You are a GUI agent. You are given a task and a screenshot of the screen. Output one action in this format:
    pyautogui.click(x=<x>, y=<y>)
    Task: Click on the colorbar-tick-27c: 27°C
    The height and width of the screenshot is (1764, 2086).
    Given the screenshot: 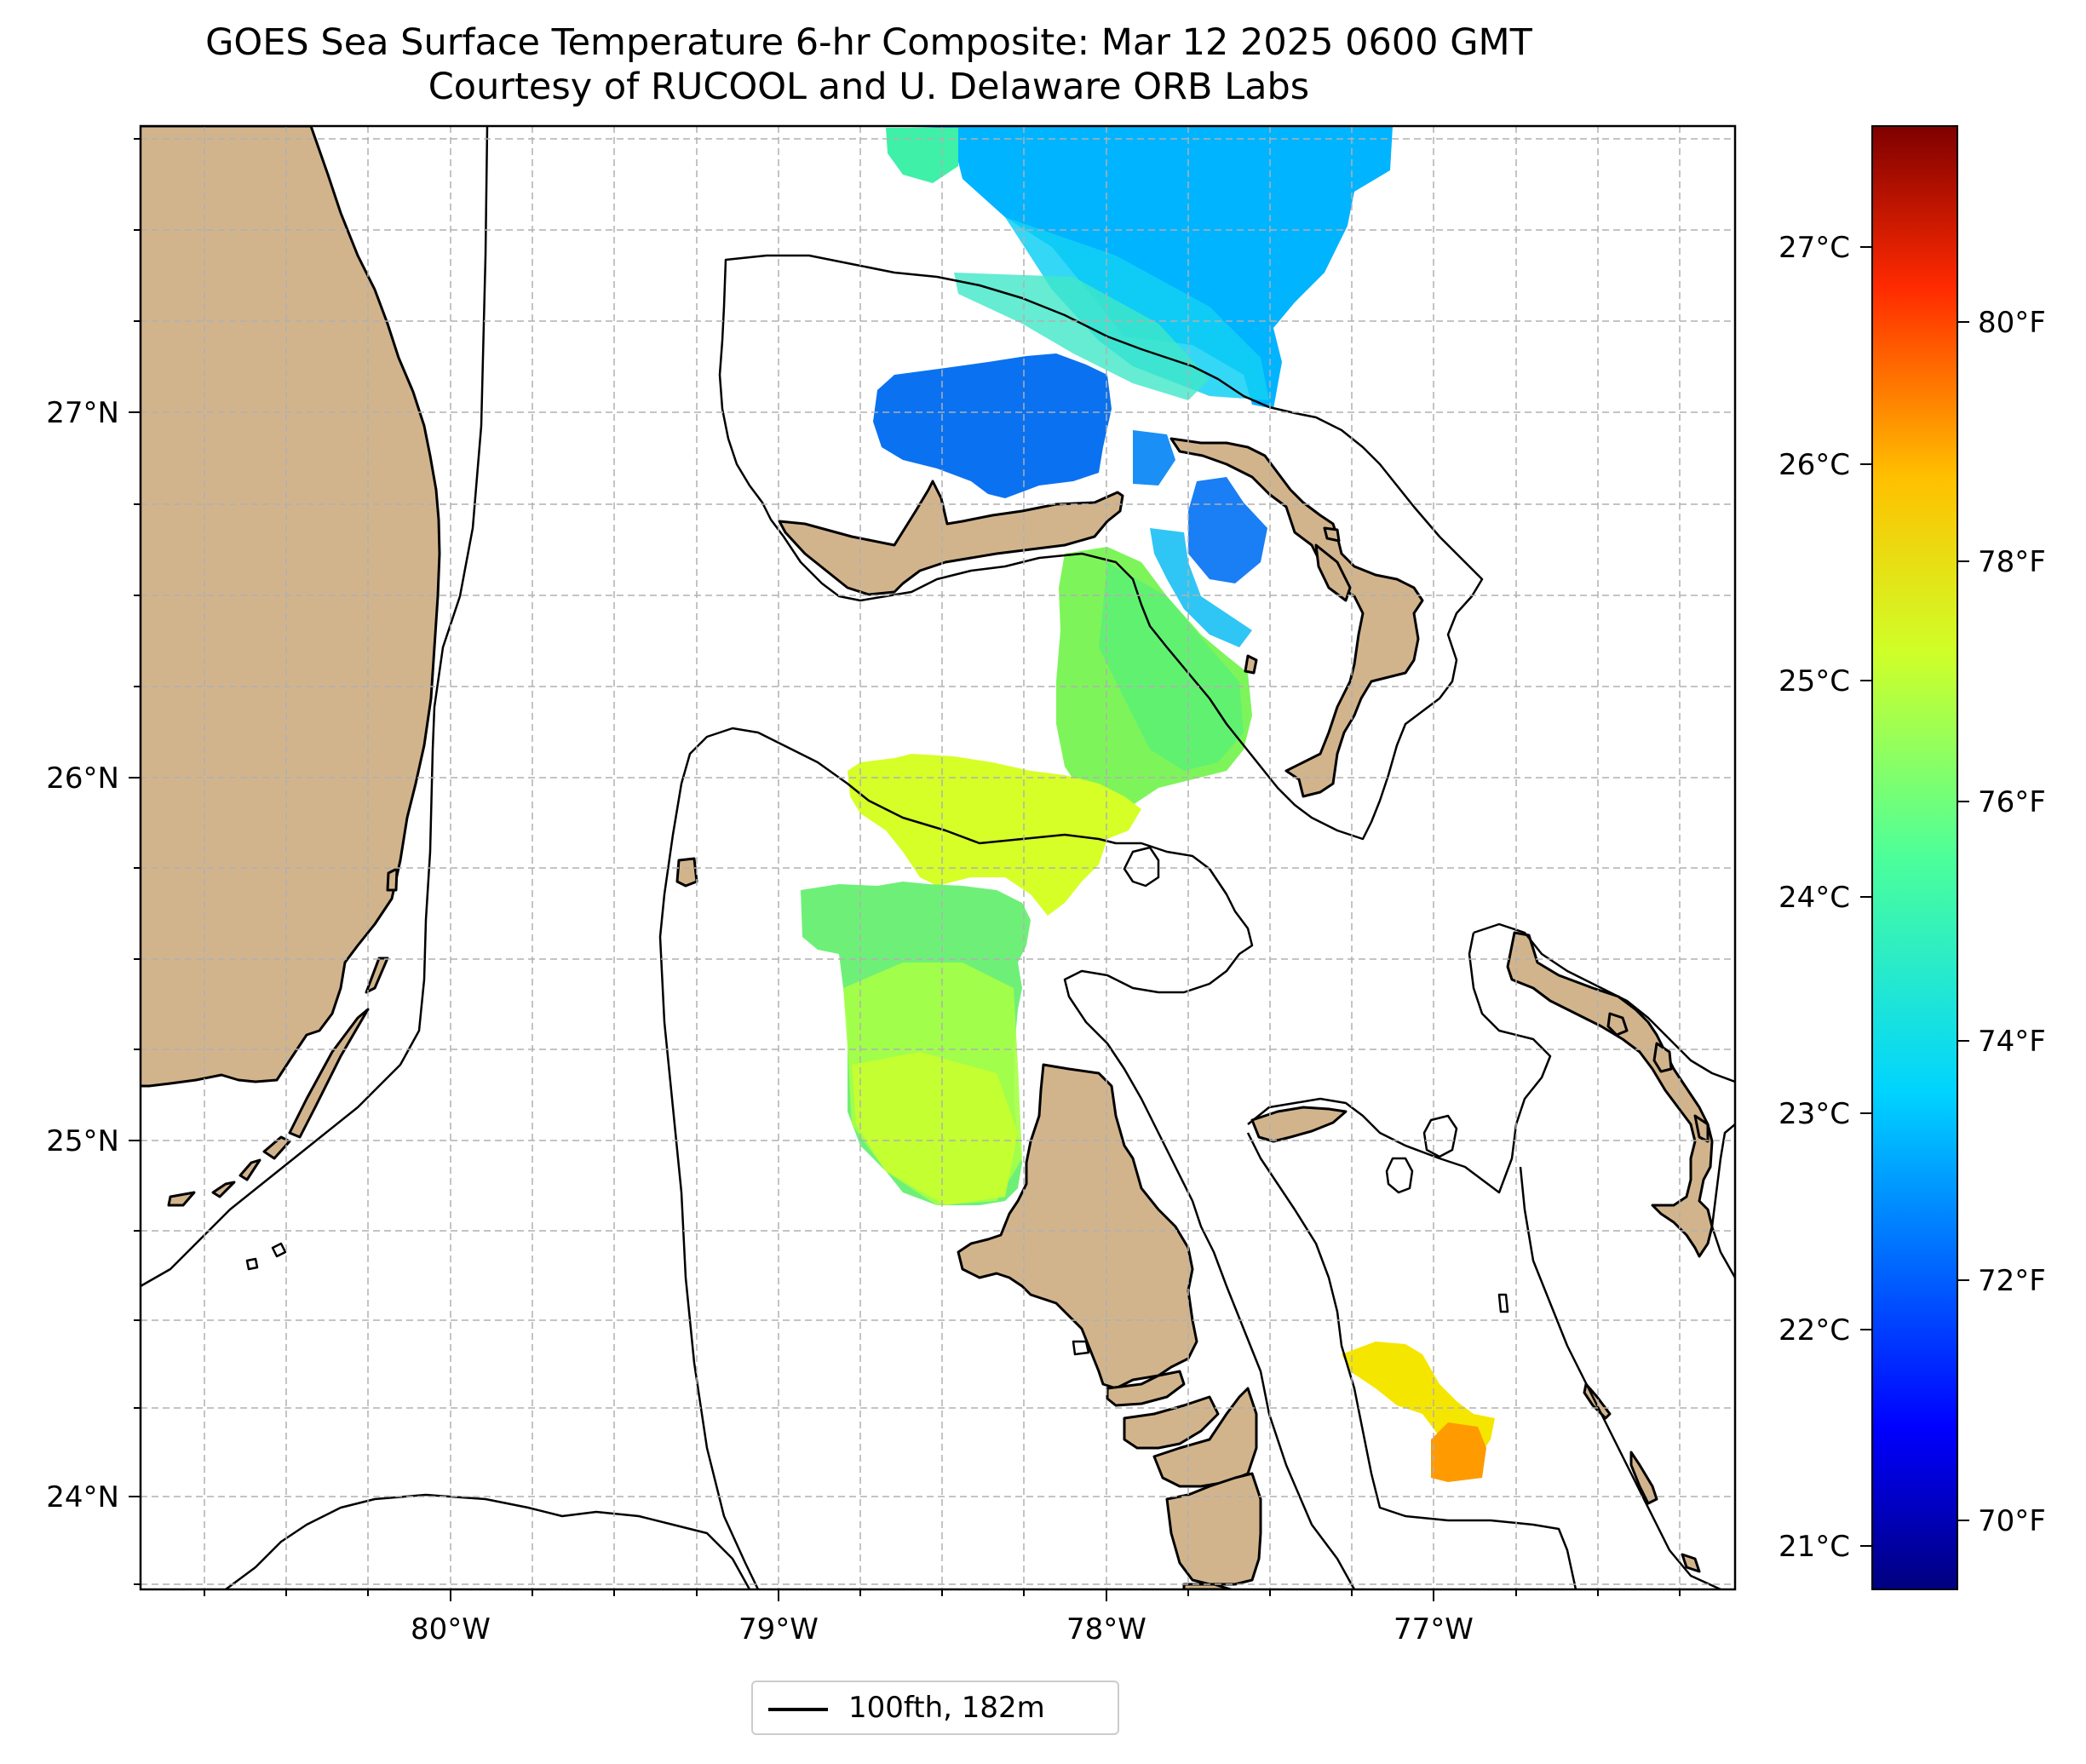 What is the action you would take?
    pyautogui.click(x=1814, y=248)
    